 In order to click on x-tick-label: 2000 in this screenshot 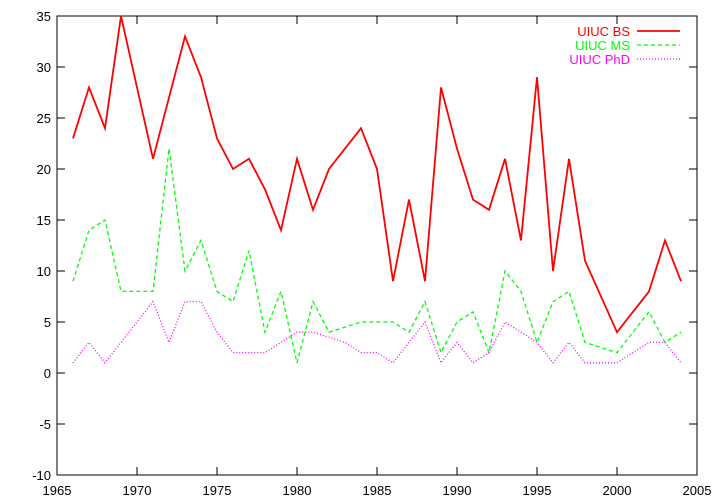, I will do `click(617, 490)`.